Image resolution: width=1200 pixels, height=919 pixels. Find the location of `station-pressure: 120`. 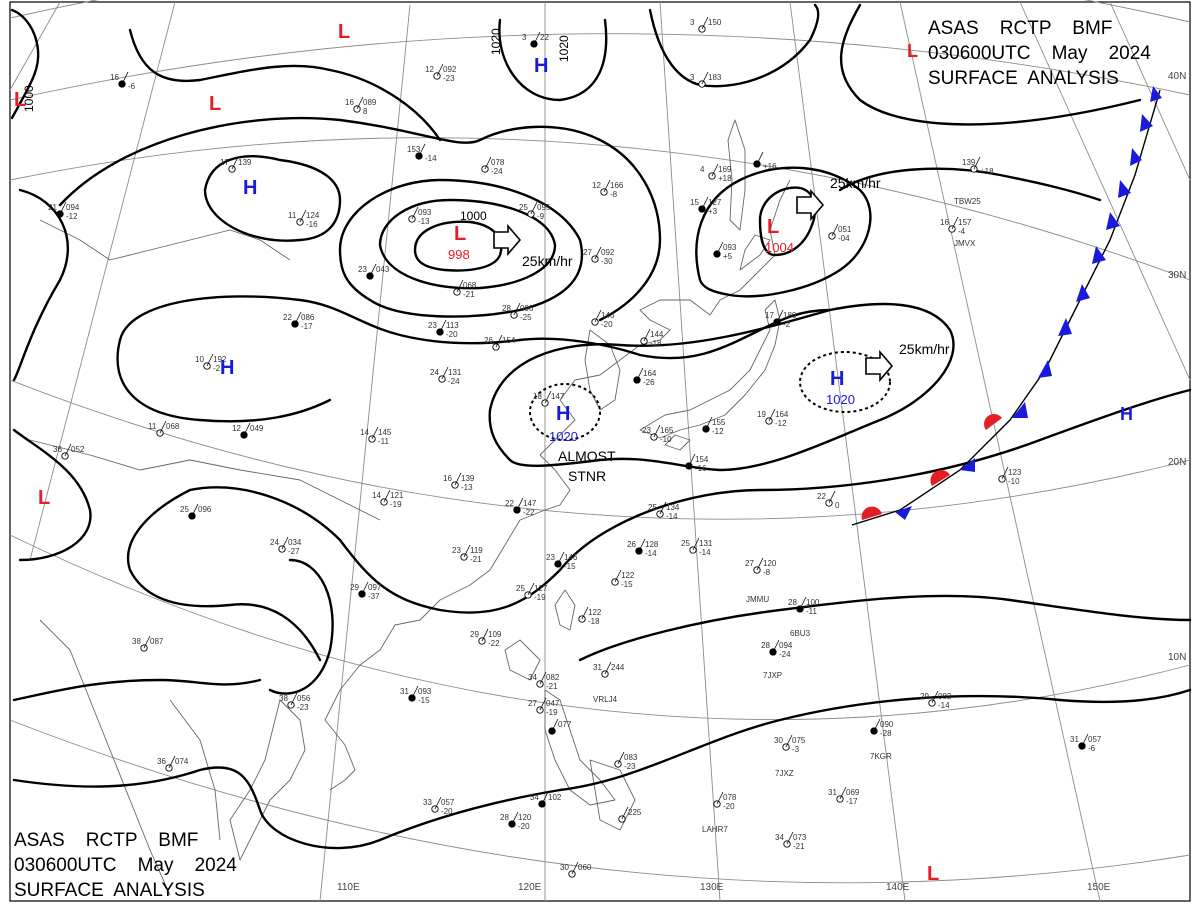

station-pressure: 120 is located at coordinates (525, 817).